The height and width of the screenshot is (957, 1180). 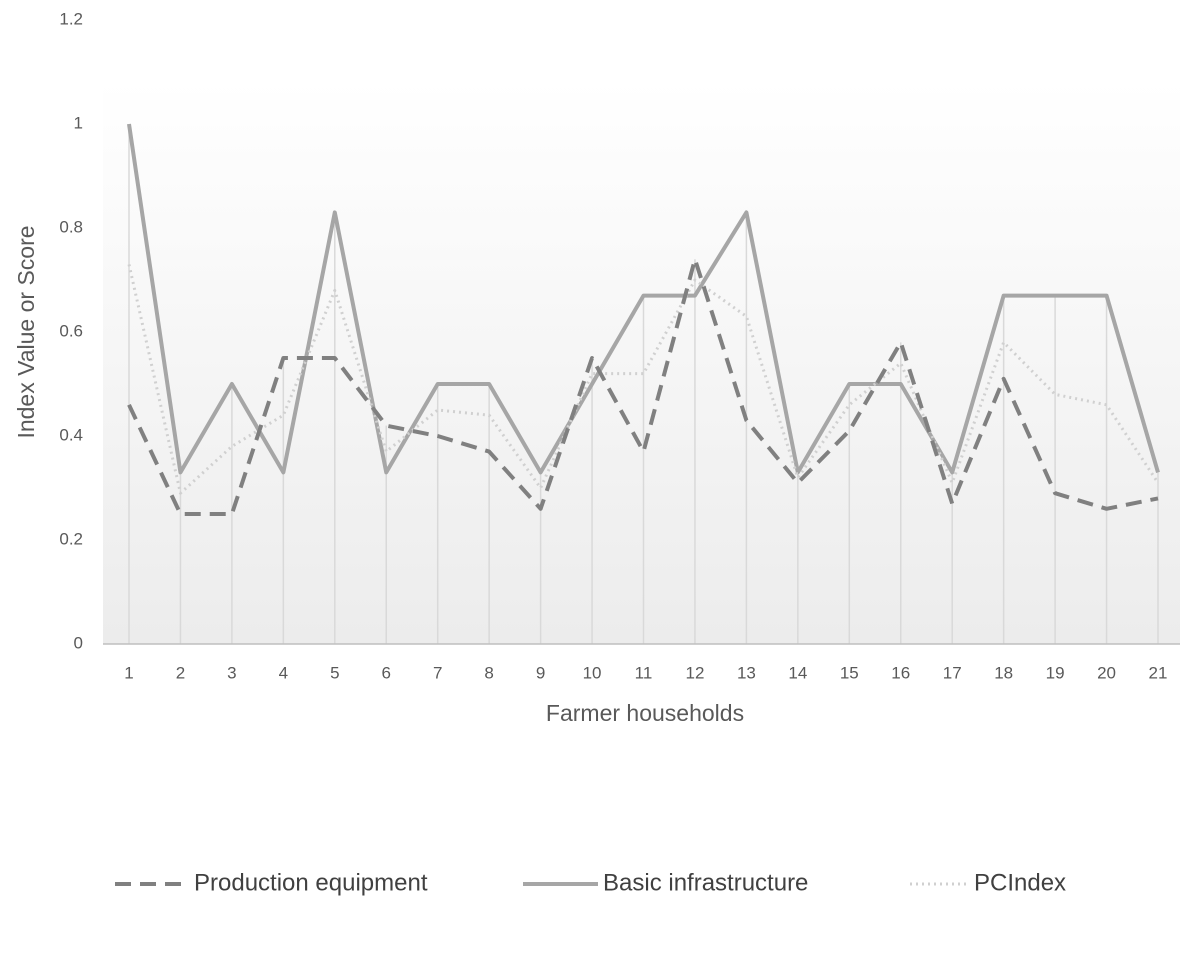 What do you see at coordinates (231, 672) in the screenshot?
I see `x-tick-label: 3` at bounding box center [231, 672].